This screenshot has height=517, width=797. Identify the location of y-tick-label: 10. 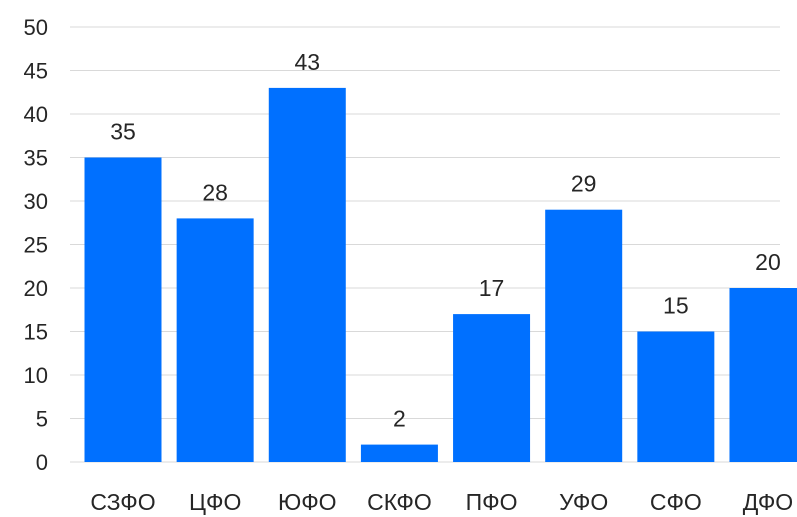
(36, 375).